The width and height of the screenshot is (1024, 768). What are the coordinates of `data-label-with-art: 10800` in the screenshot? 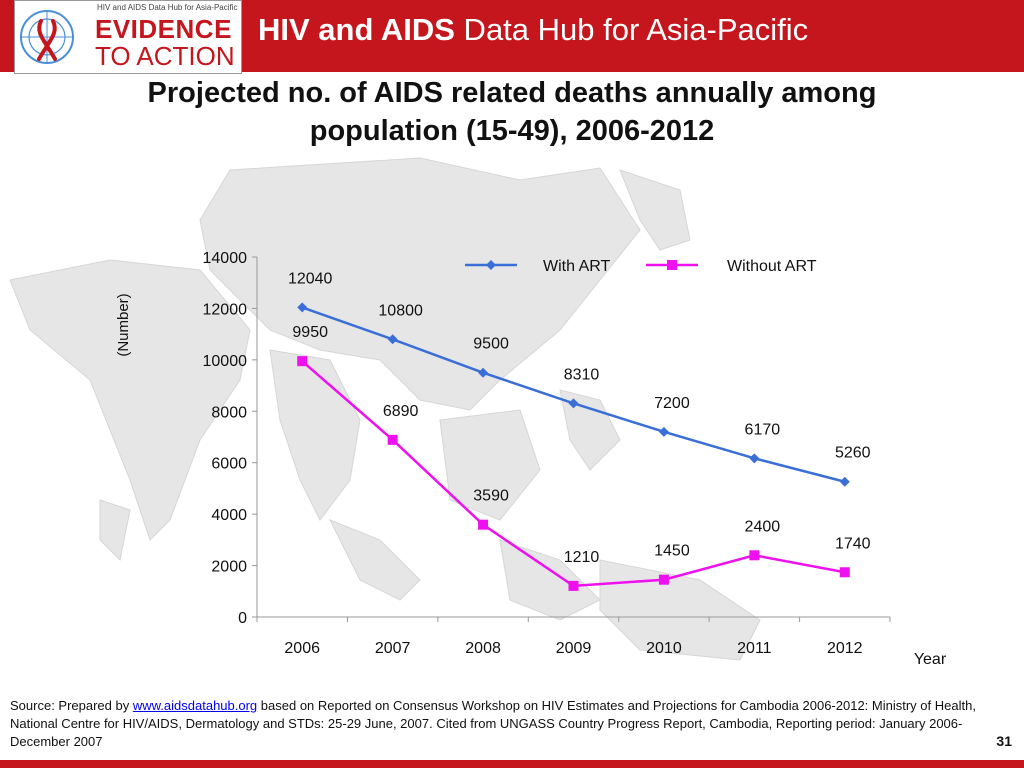 It's located at (400, 310).